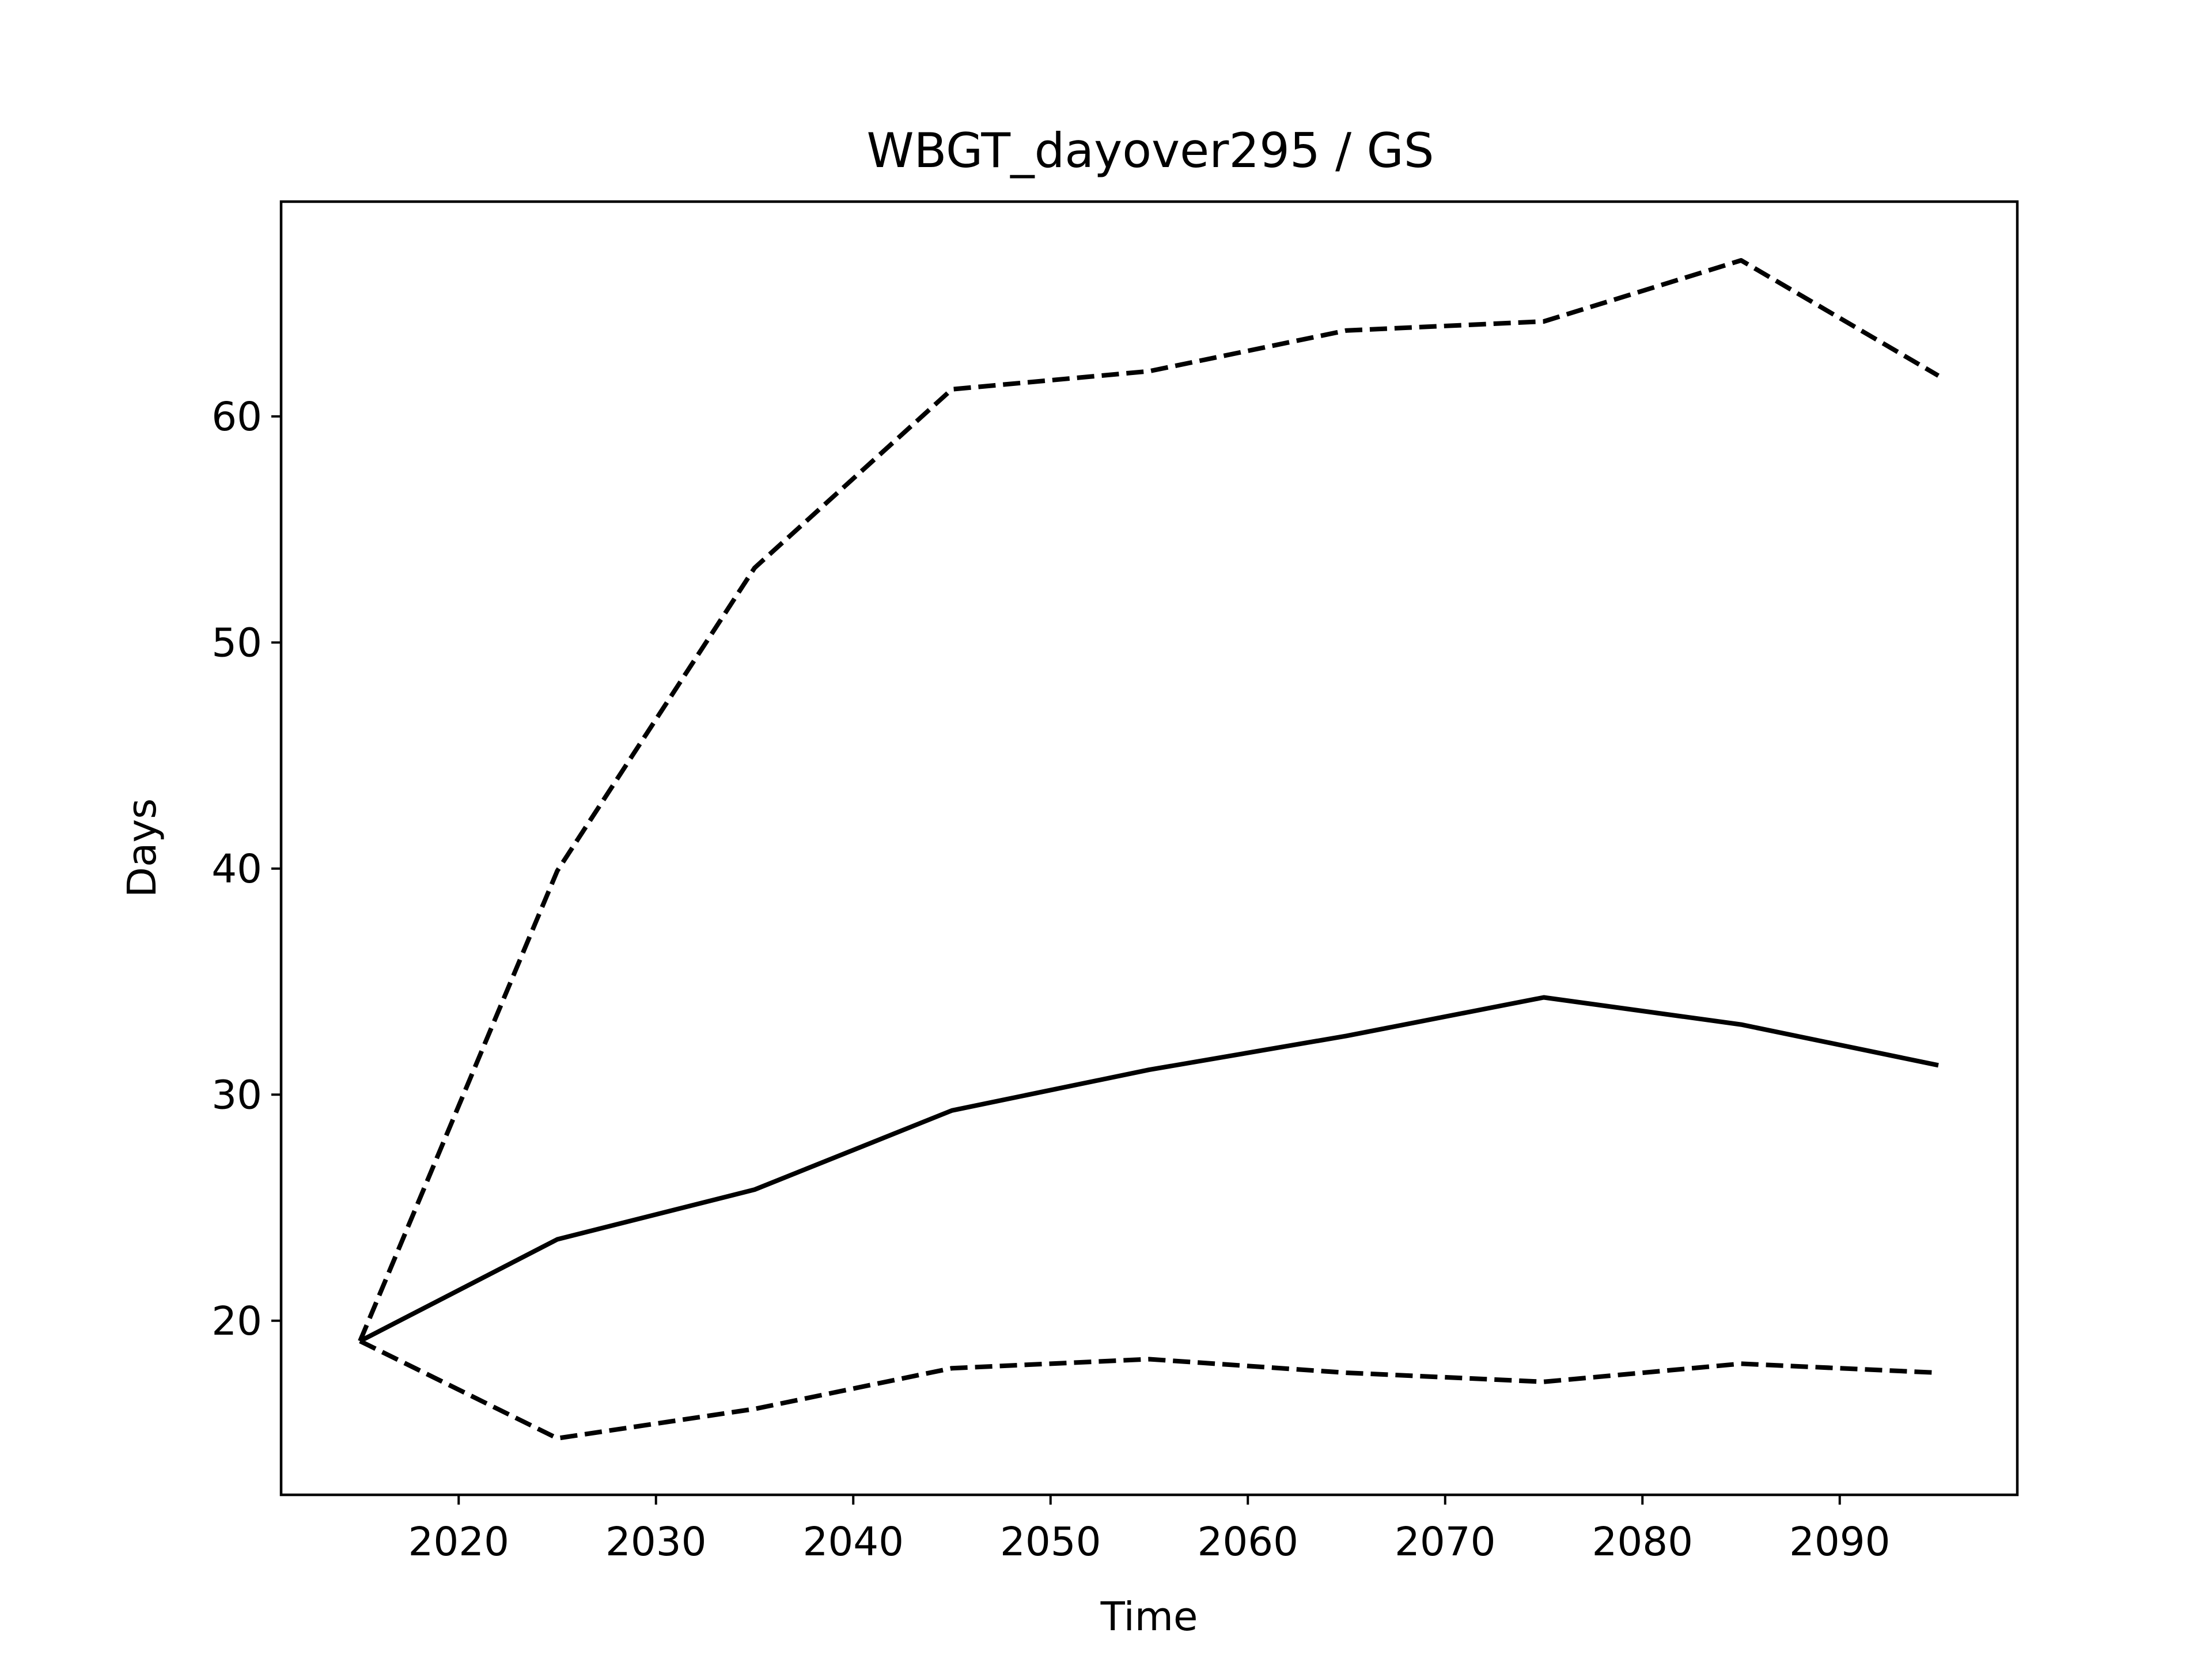  I want to click on x-tick-label: 2030, so click(656, 1542).